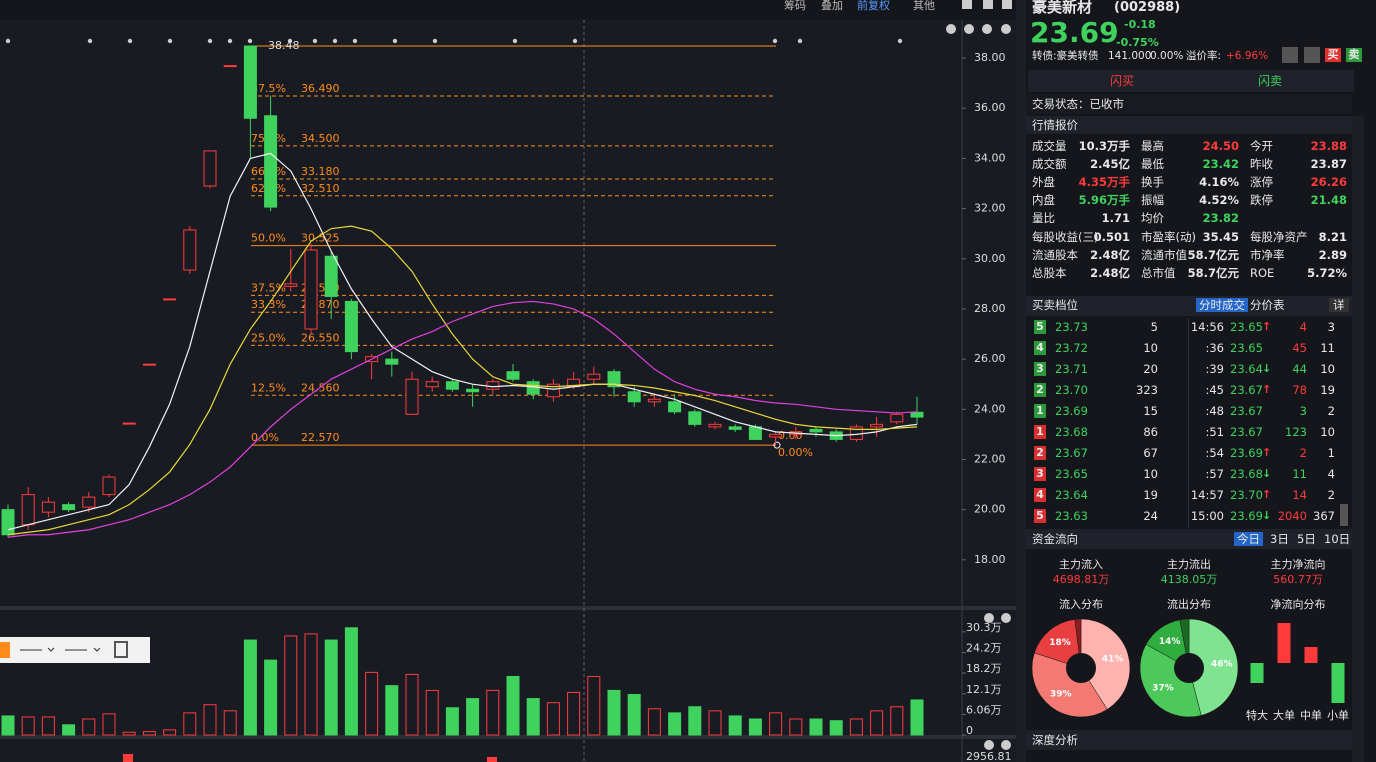  I want to click on flash-buy-bg, so click(1113, 81).